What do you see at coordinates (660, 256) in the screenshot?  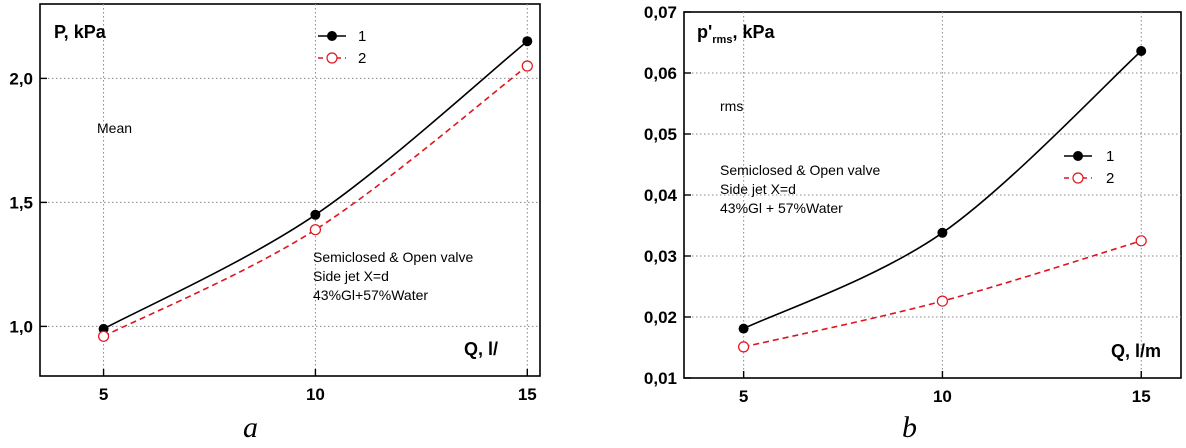 I see `y-tick-label-b: 0,03` at bounding box center [660, 256].